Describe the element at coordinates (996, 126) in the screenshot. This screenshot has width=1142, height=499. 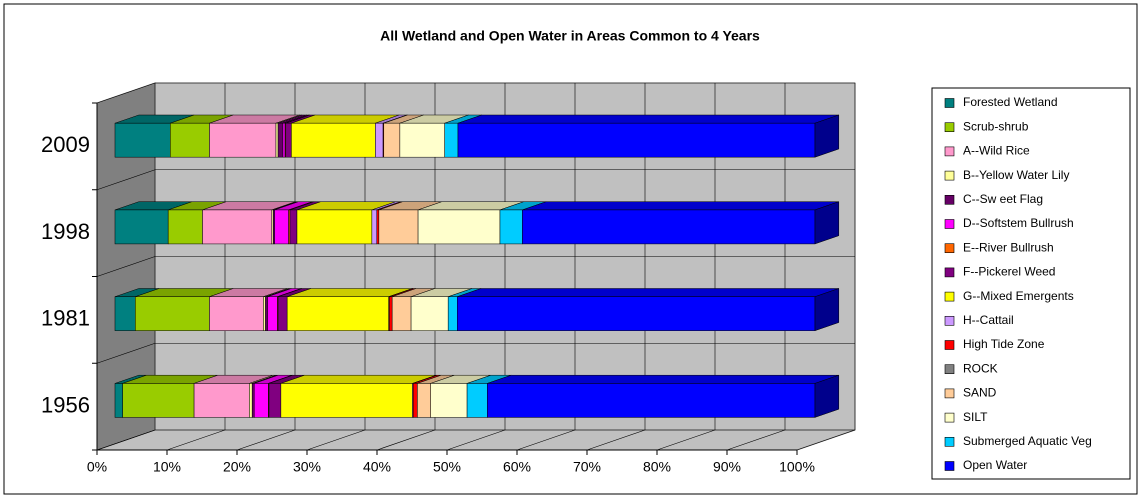
I see `legend-label: Scrub-shrub` at that location.